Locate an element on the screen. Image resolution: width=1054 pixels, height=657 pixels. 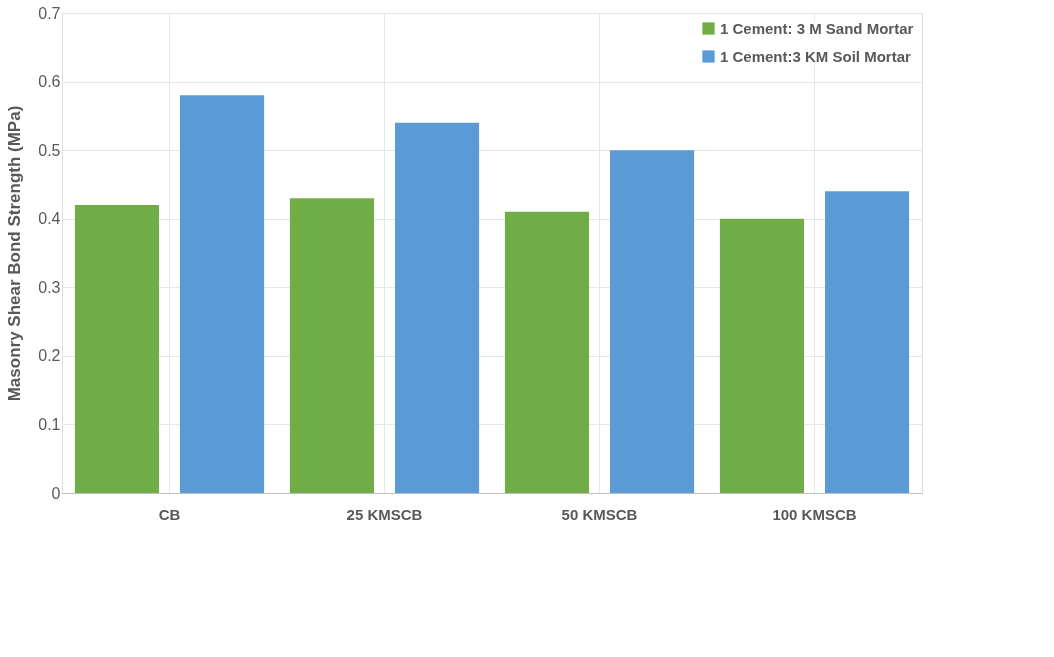
y-tick-label: 0 is located at coordinates (56, 493).